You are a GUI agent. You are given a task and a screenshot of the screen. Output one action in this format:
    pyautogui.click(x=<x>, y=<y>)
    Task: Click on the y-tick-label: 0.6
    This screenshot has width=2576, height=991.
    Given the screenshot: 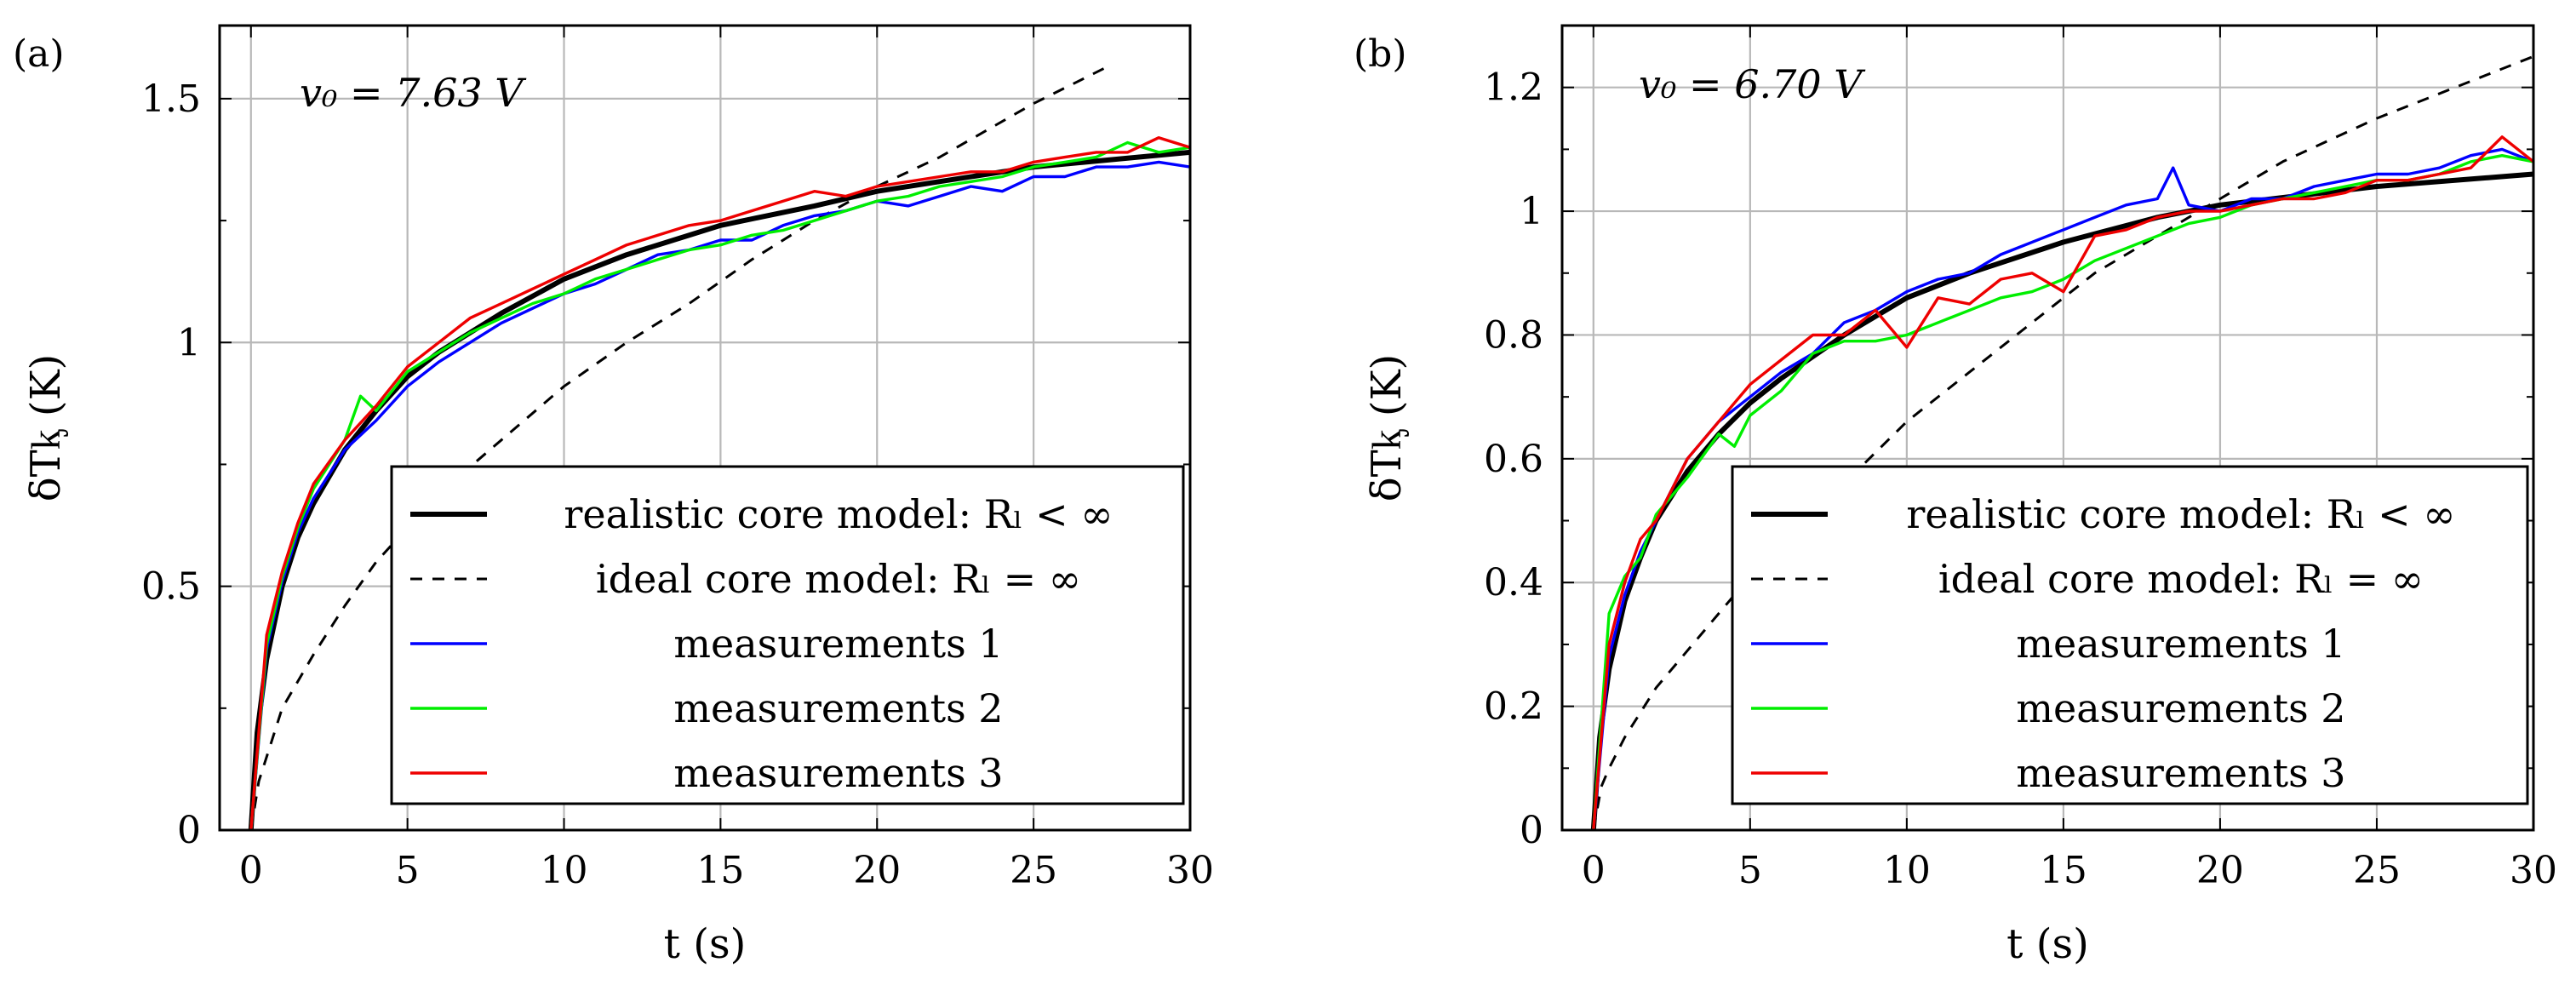 What is the action you would take?
    pyautogui.click(x=1514, y=459)
    